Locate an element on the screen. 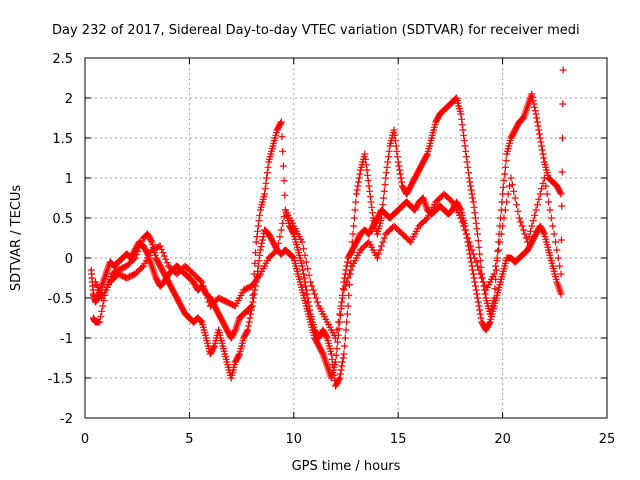  y-tick-label: 1 is located at coordinates (69, 179).